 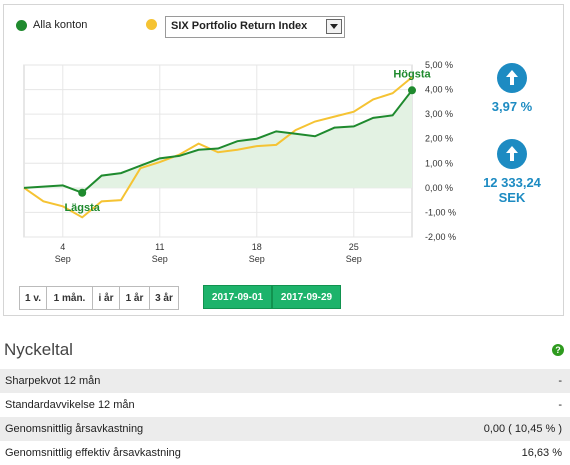 What do you see at coordinates (285, 381) in the screenshot?
I see `table-row: Sharpekvot 12 mån -` at bounding box center [285, 381].